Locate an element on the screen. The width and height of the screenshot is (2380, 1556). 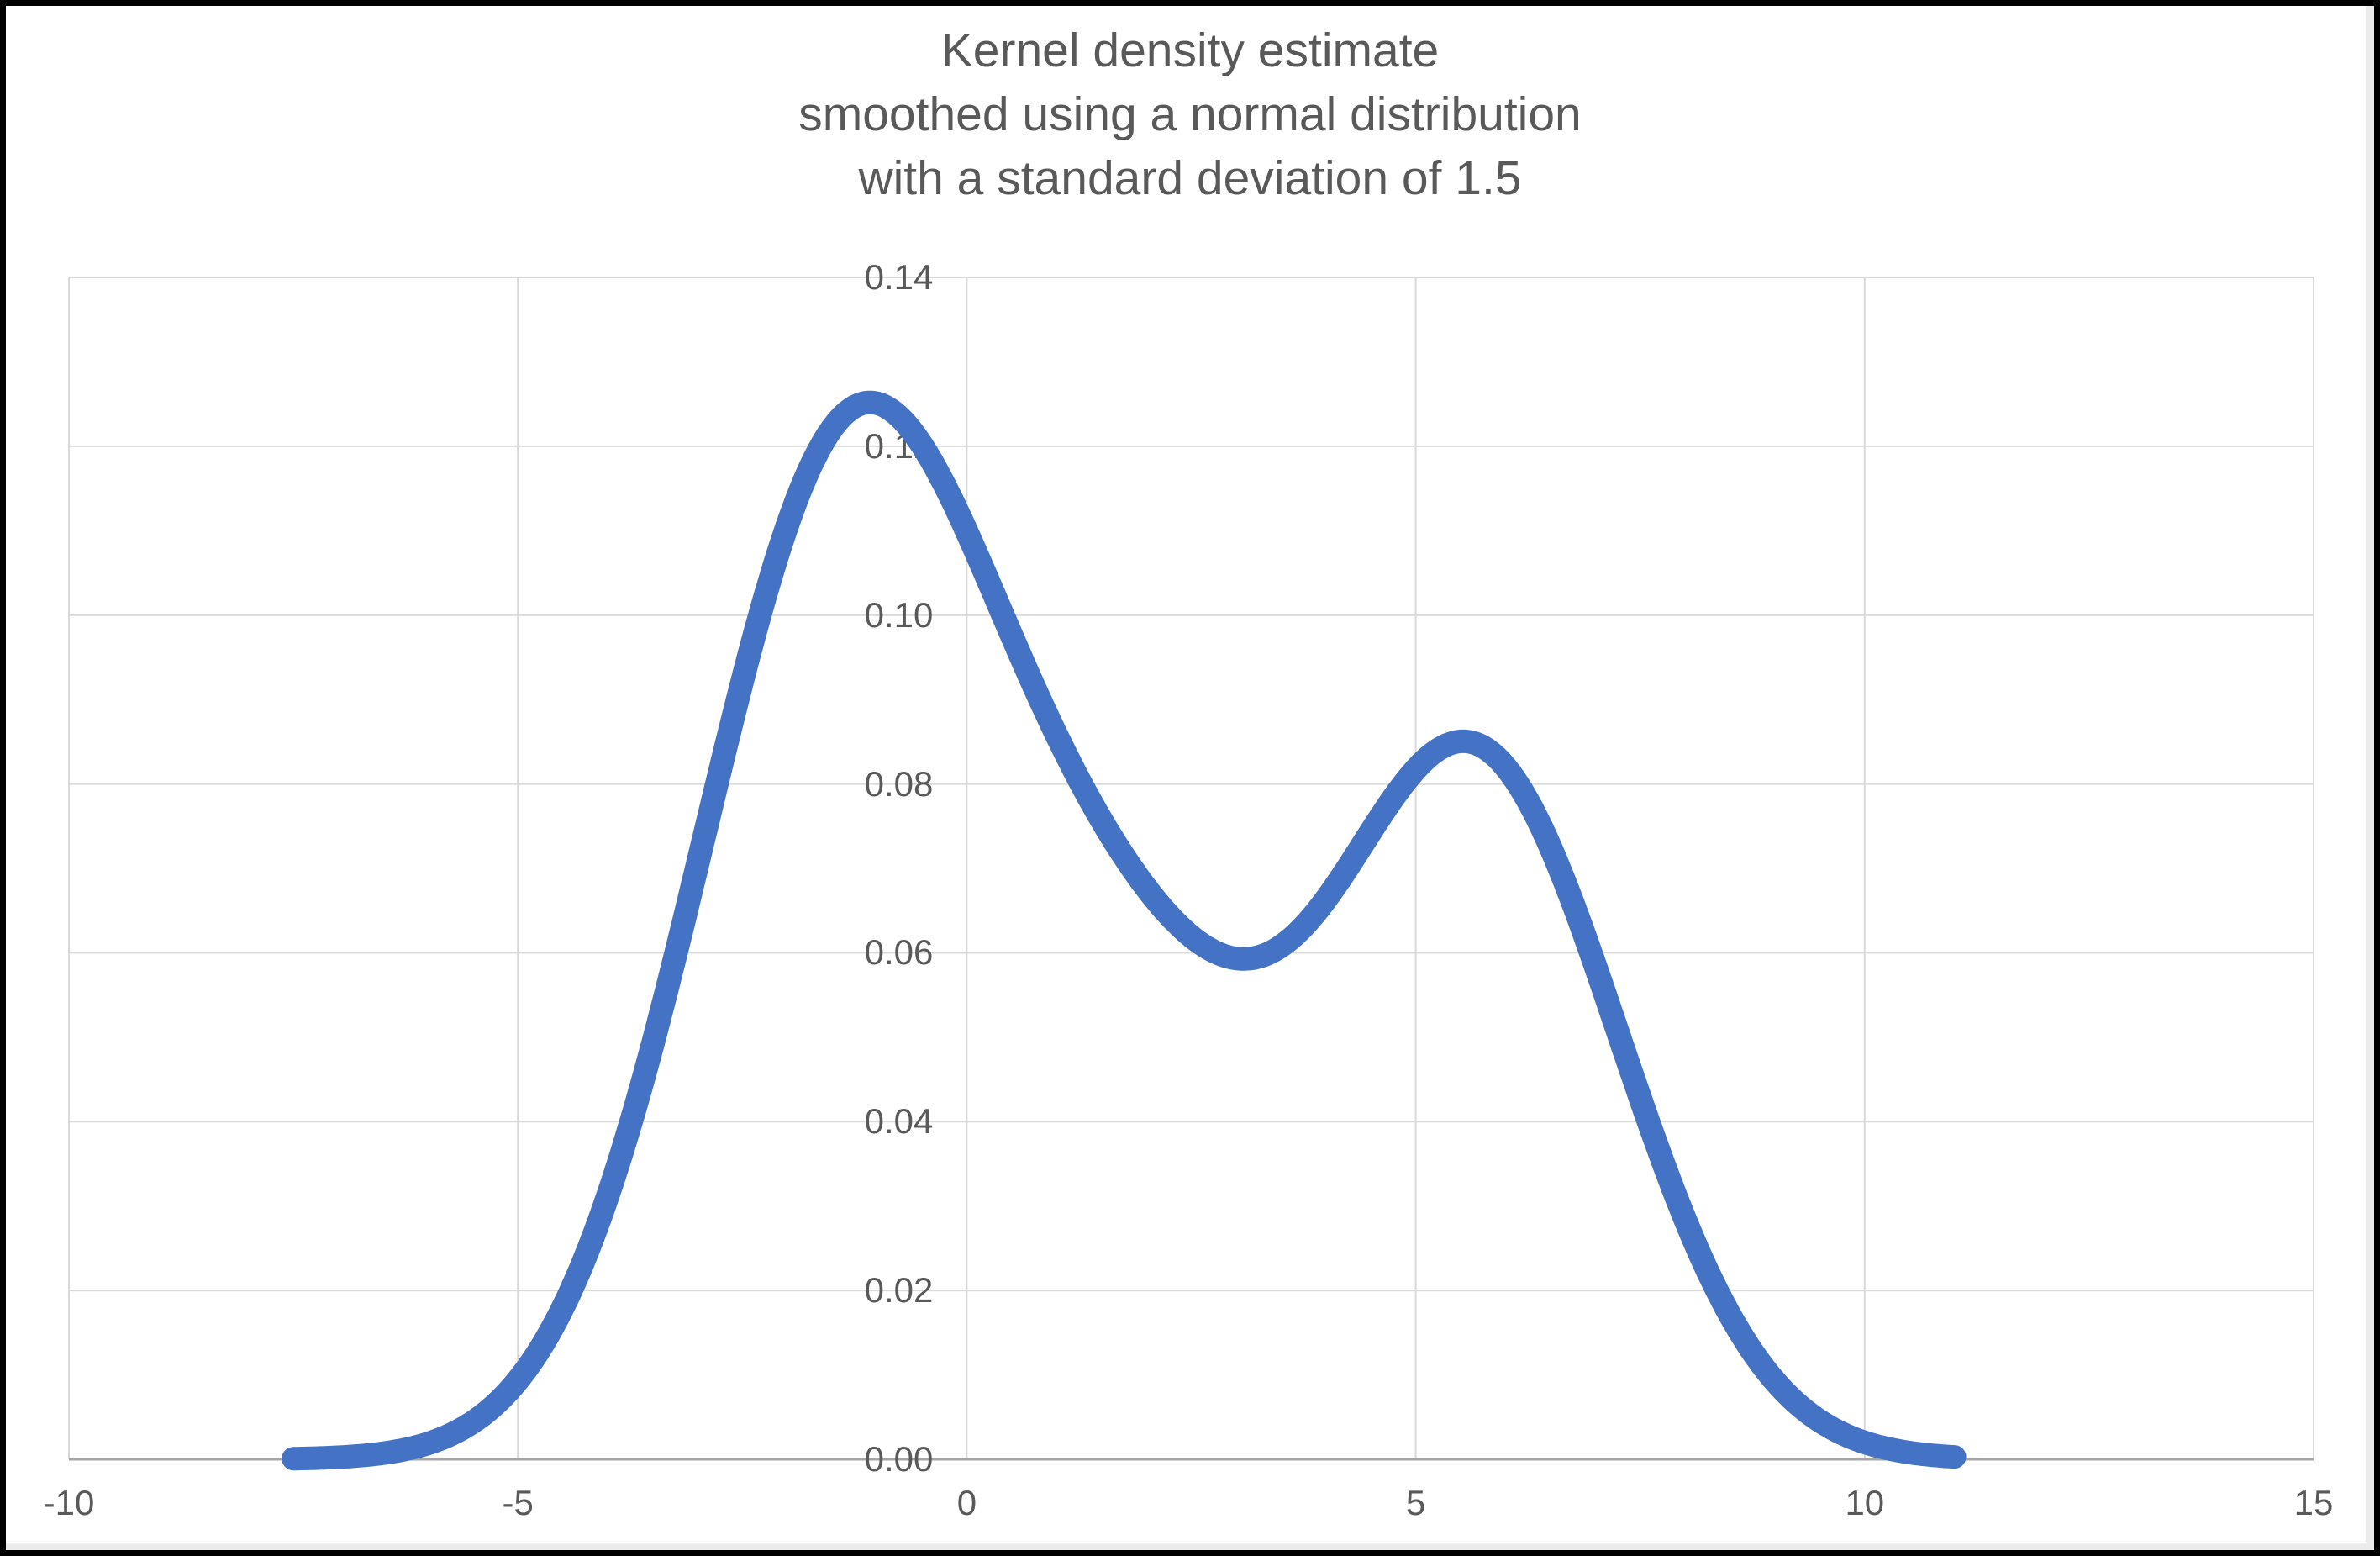
x-tick-label: 10 is located at coordinates (1865, 1503).